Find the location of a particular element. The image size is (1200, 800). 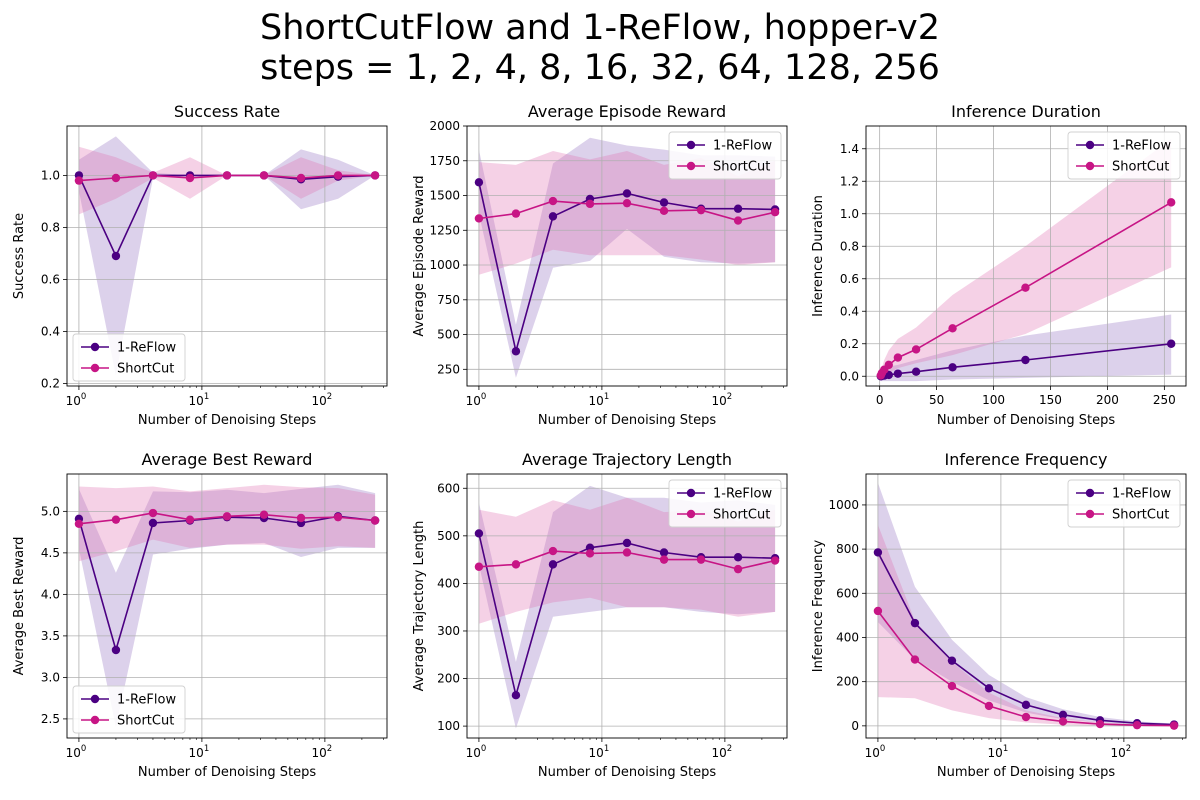

inference-frequency-y-tick-label: 800 is located at coordinates (847, 549).